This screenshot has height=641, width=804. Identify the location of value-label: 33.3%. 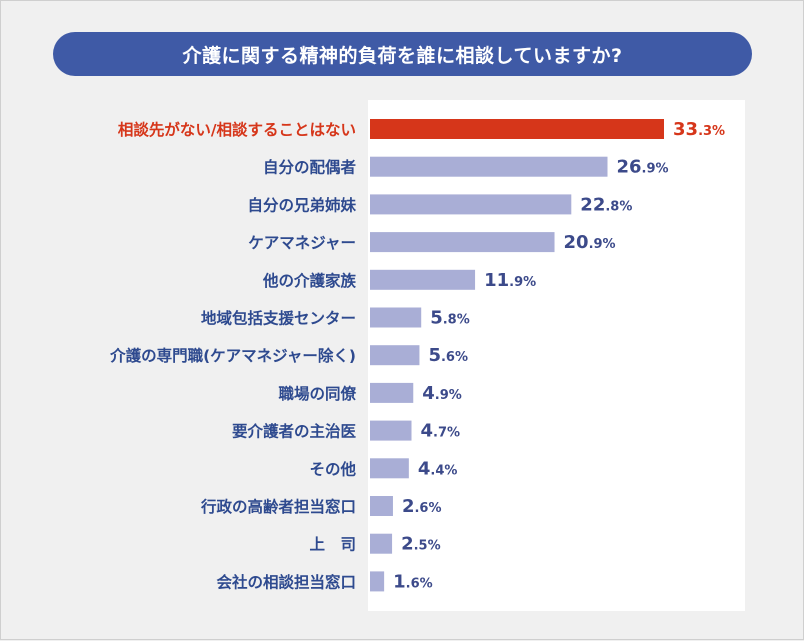
(699, 129).